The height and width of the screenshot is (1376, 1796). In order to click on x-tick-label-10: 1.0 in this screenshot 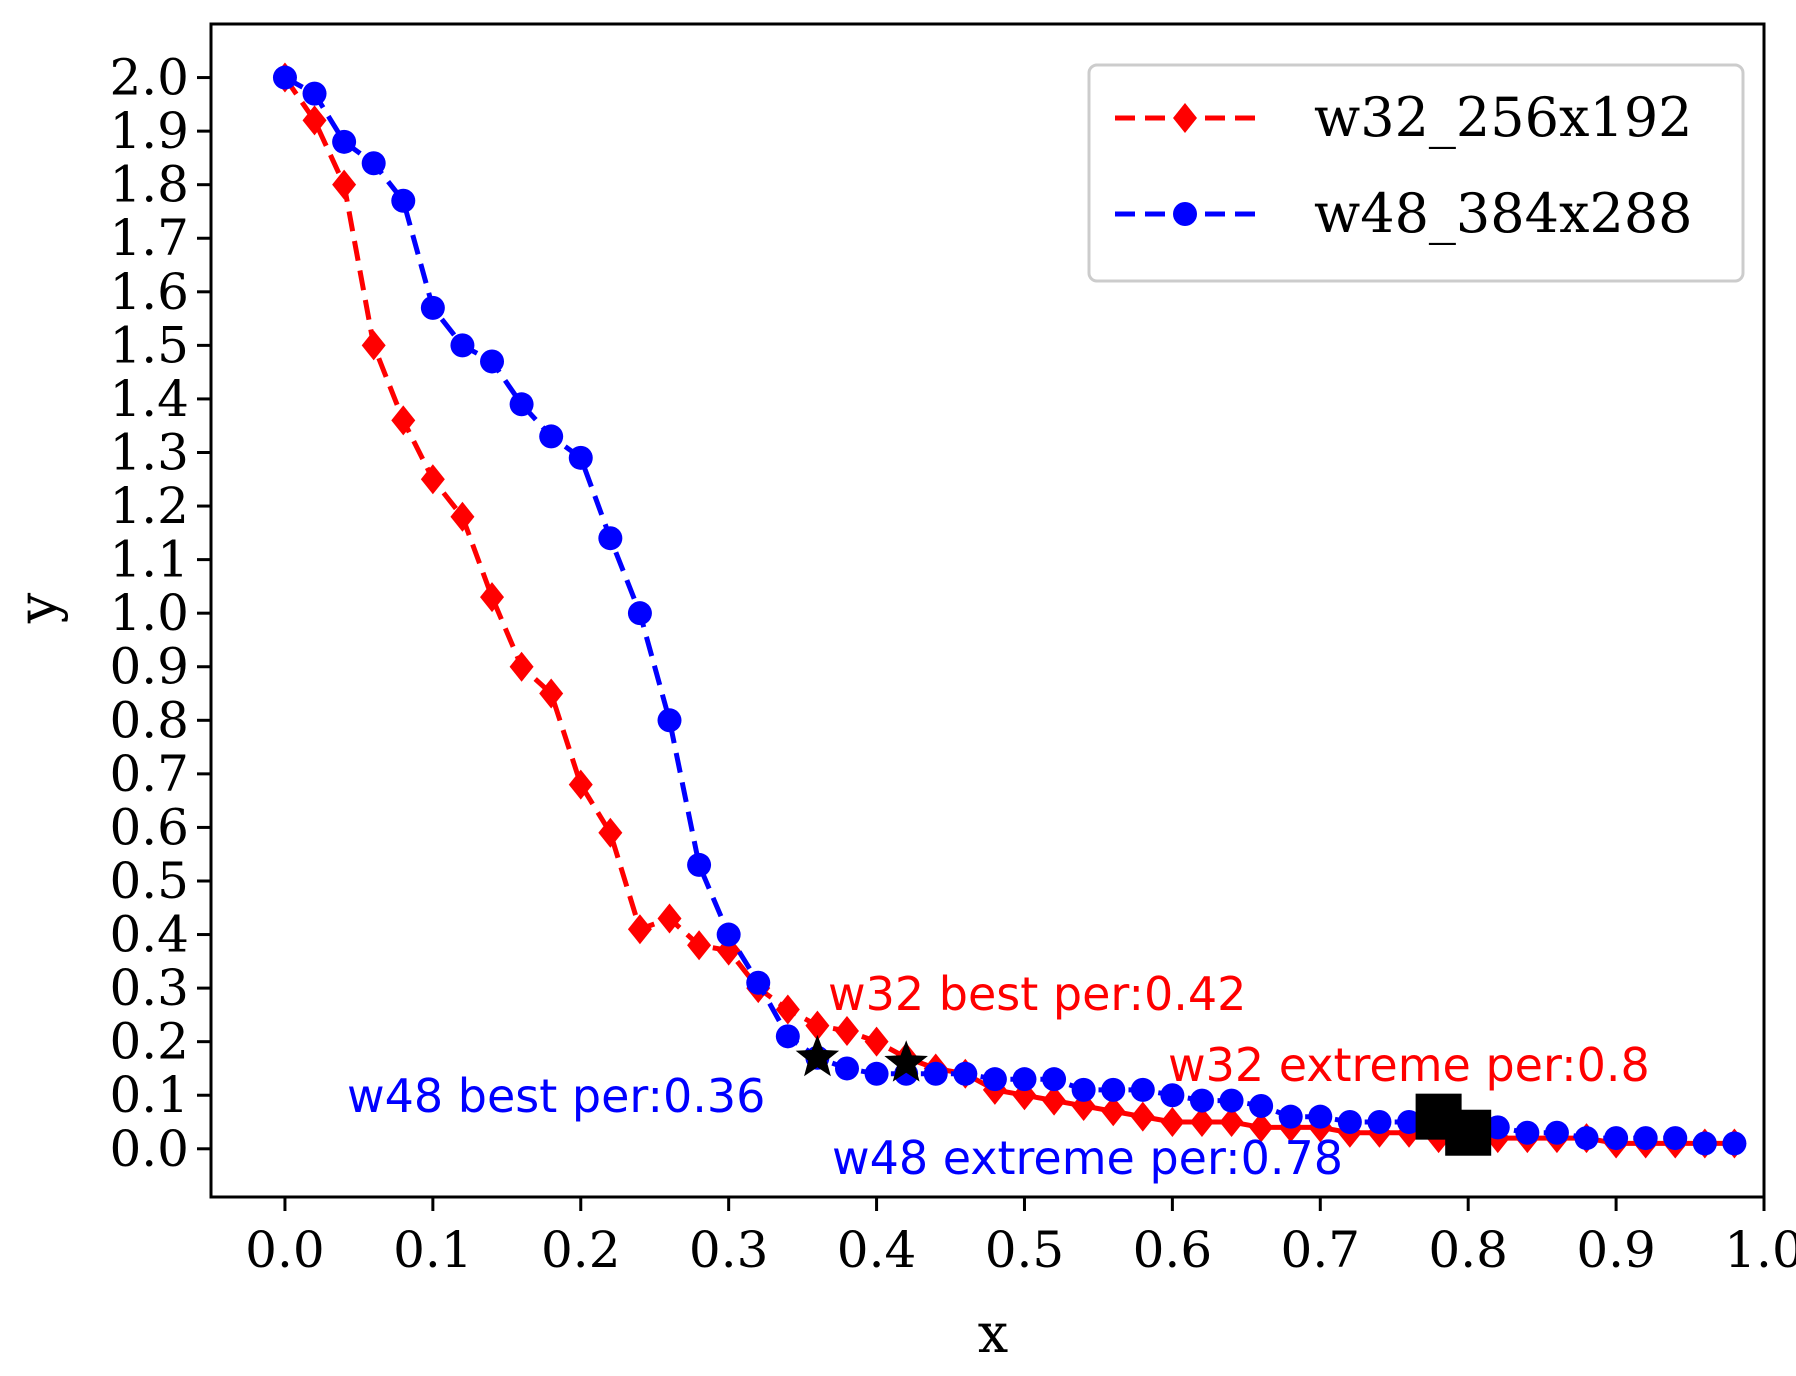, I will do `click(1760, 1250)`.